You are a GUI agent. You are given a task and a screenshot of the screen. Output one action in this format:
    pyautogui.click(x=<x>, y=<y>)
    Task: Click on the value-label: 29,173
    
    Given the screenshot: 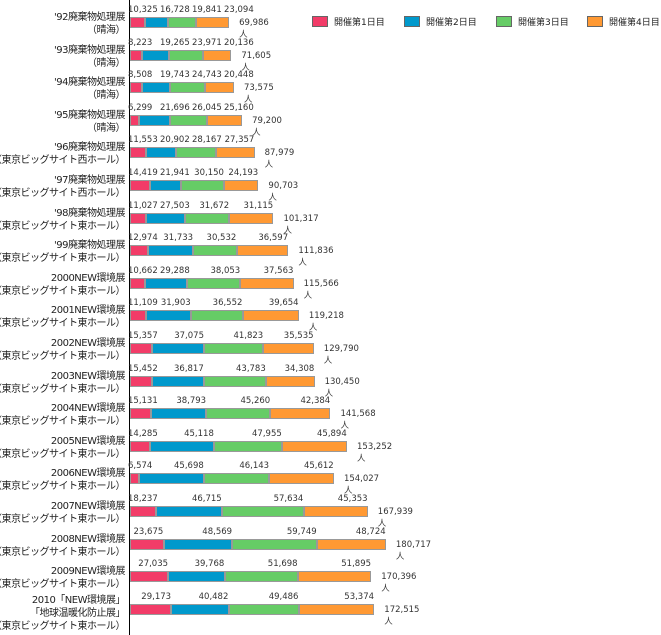 What is the action you would take?
    pyautogui.click(x=156, y=596)
    